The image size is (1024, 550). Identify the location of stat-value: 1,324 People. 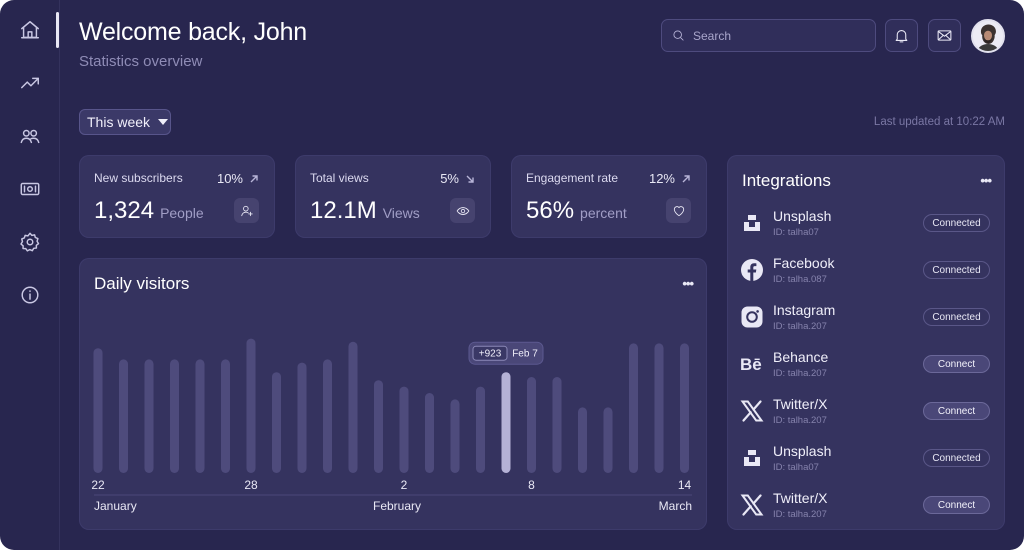
(149, 211).